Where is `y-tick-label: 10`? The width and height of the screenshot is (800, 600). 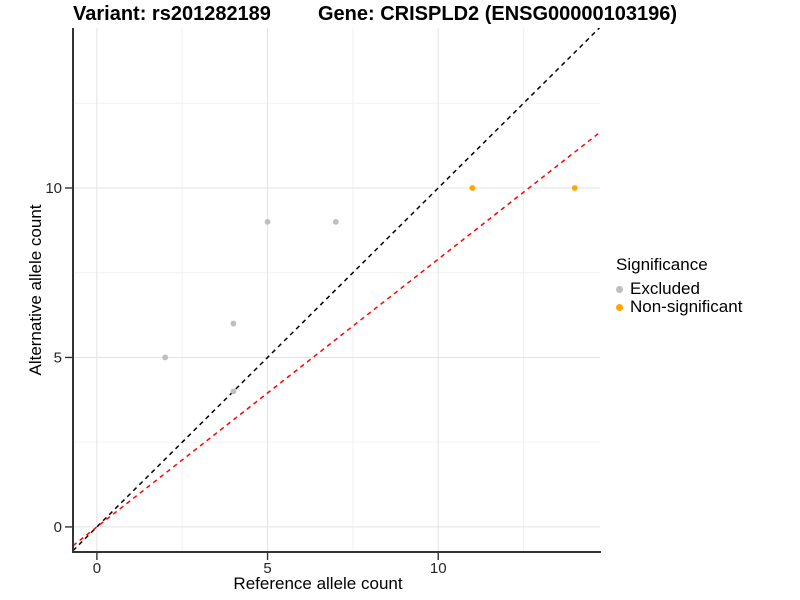 y-tick-label: 10 is located at coordinates (53, 188).